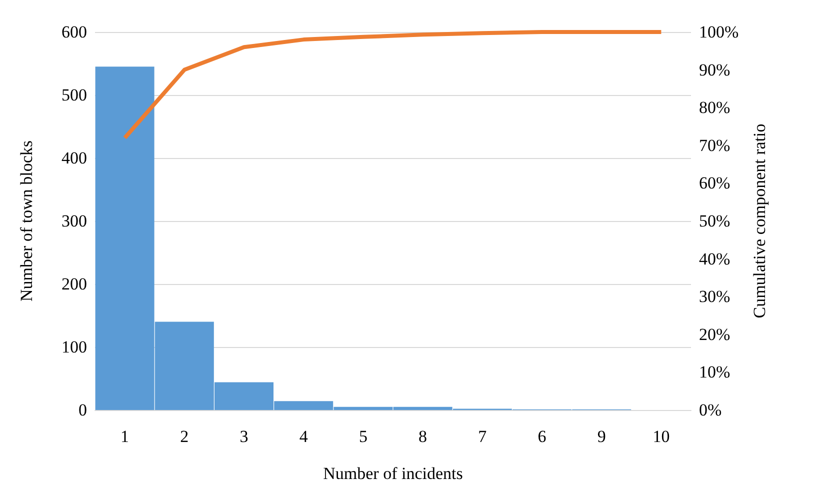 This screenshot has width=826, height=500. What do you see at coordinates (74, 95) in the screenshot?
I see `y-tick-label: 500` at bounding box center [74, 95].